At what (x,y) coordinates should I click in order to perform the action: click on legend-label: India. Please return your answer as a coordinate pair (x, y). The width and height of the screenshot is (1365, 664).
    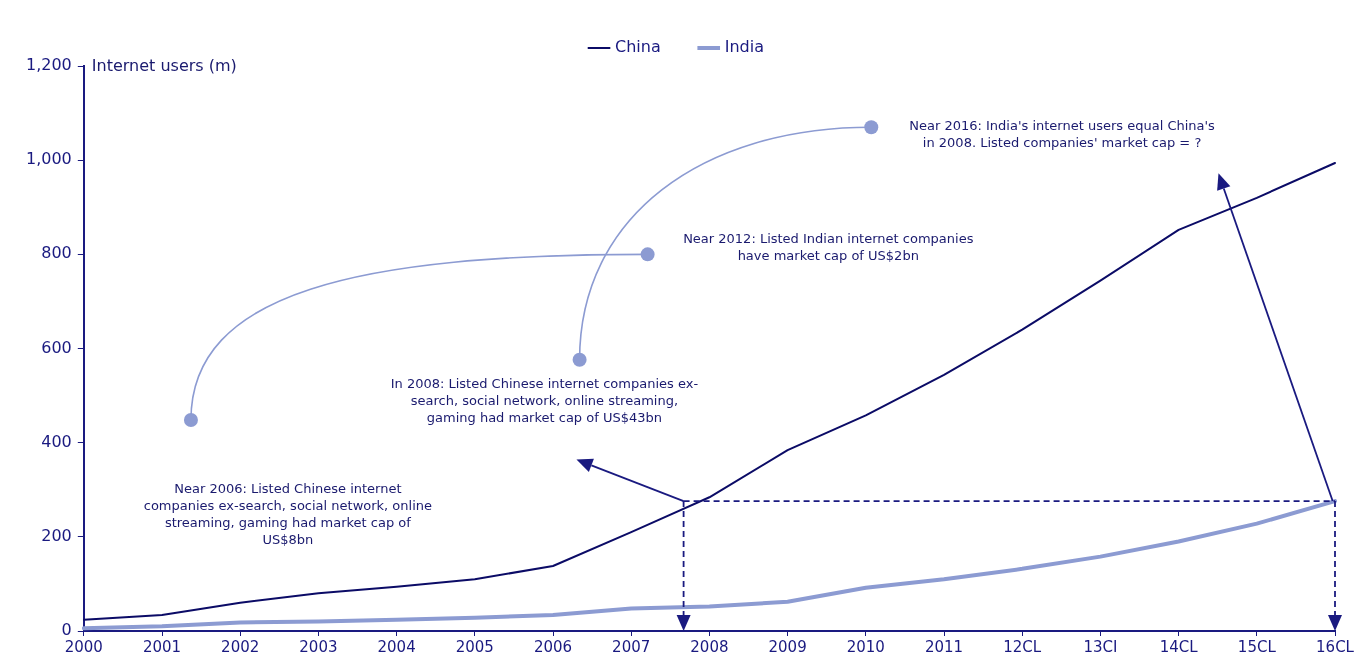
    Looking at the image, I should click on (744, 47).